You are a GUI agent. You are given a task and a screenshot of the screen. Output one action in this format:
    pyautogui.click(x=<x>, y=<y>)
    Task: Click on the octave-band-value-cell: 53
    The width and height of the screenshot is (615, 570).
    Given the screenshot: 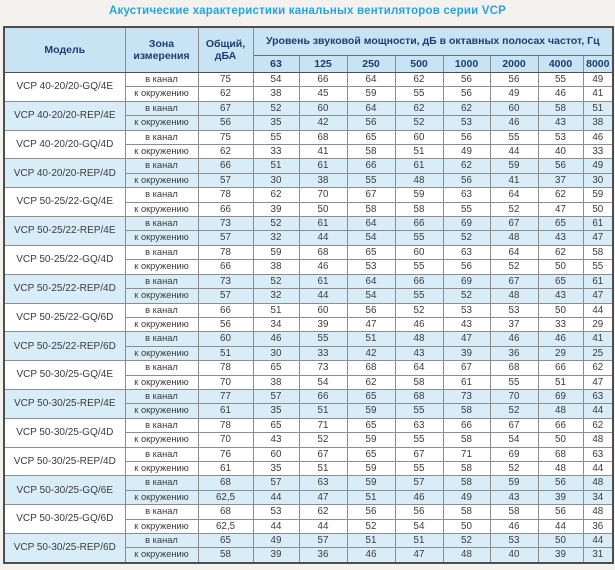 What is the action you would take?
    pyautogui.click(x=276, y=512)
    